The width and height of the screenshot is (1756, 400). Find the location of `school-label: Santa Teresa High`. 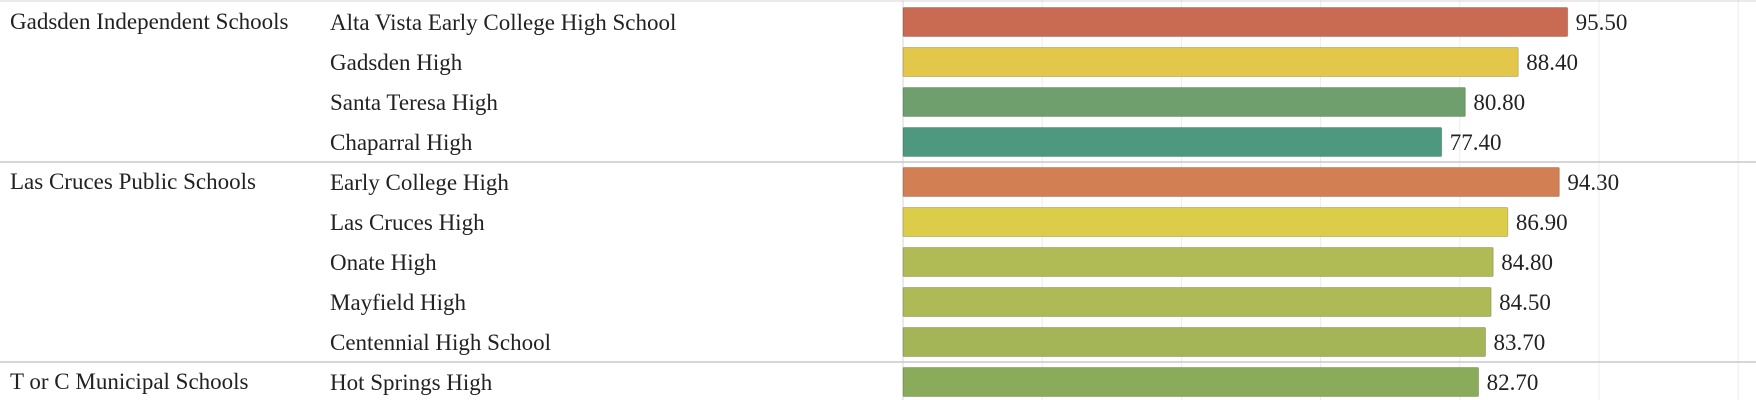

school-label: Santa Teresa High is located at coordinates (414, 102).